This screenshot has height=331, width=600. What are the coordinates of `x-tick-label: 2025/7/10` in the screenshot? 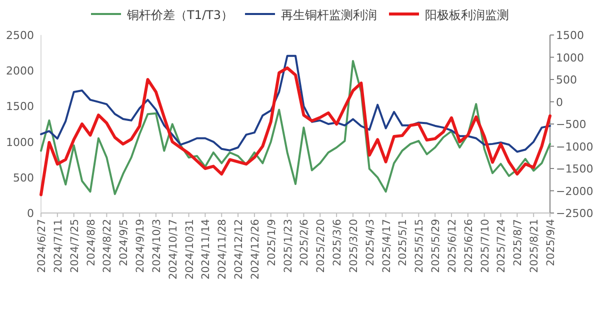 It's located at (485, 246).